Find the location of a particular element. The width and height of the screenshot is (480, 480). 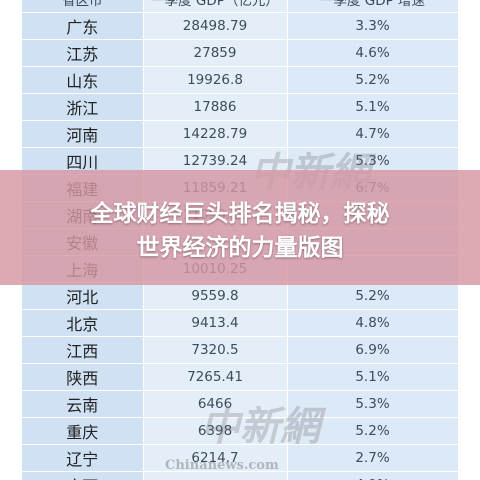

table-row: 浙江 17886 5.1% is located at coordinates (240, 107).